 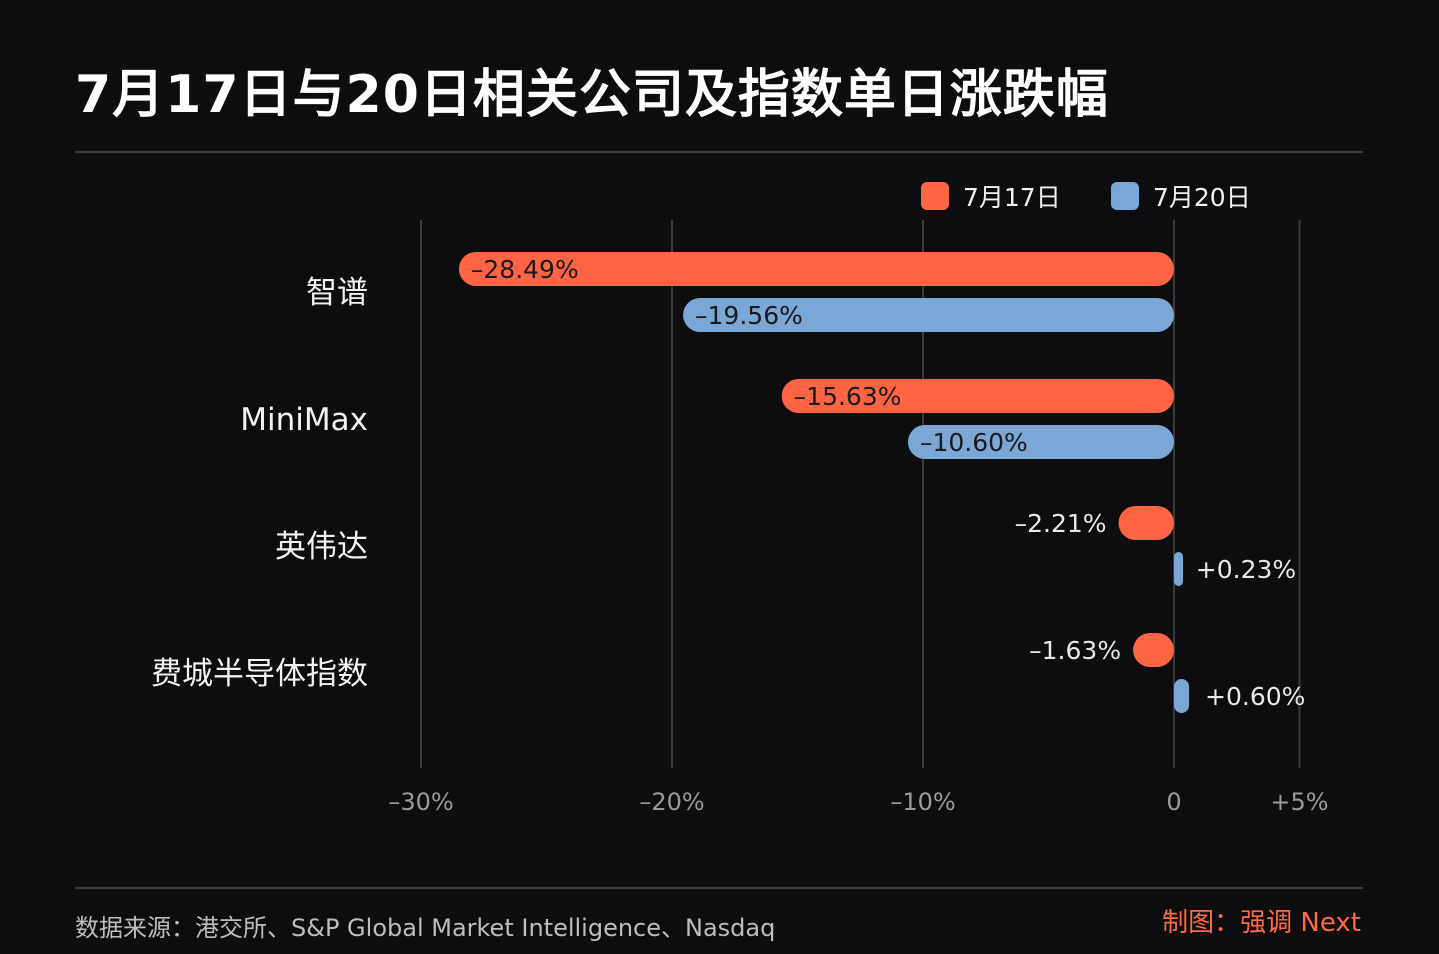 I want to click on data-label: –1.63%, so click(x=1075, y=650).